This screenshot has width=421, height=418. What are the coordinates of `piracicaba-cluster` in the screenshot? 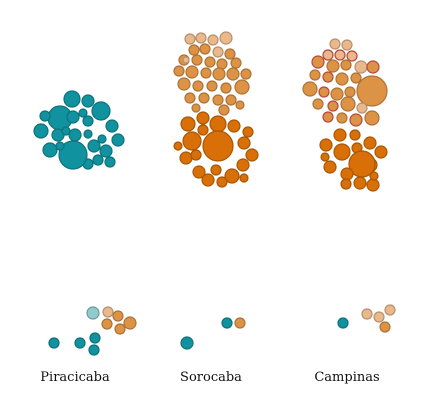 It's located at (79, 130).